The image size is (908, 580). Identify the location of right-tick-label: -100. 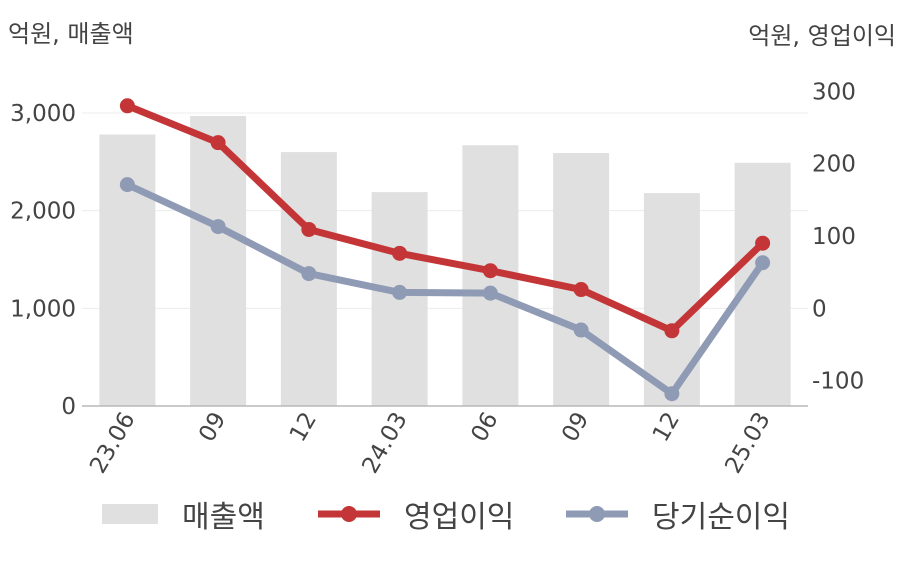
(838, 382).